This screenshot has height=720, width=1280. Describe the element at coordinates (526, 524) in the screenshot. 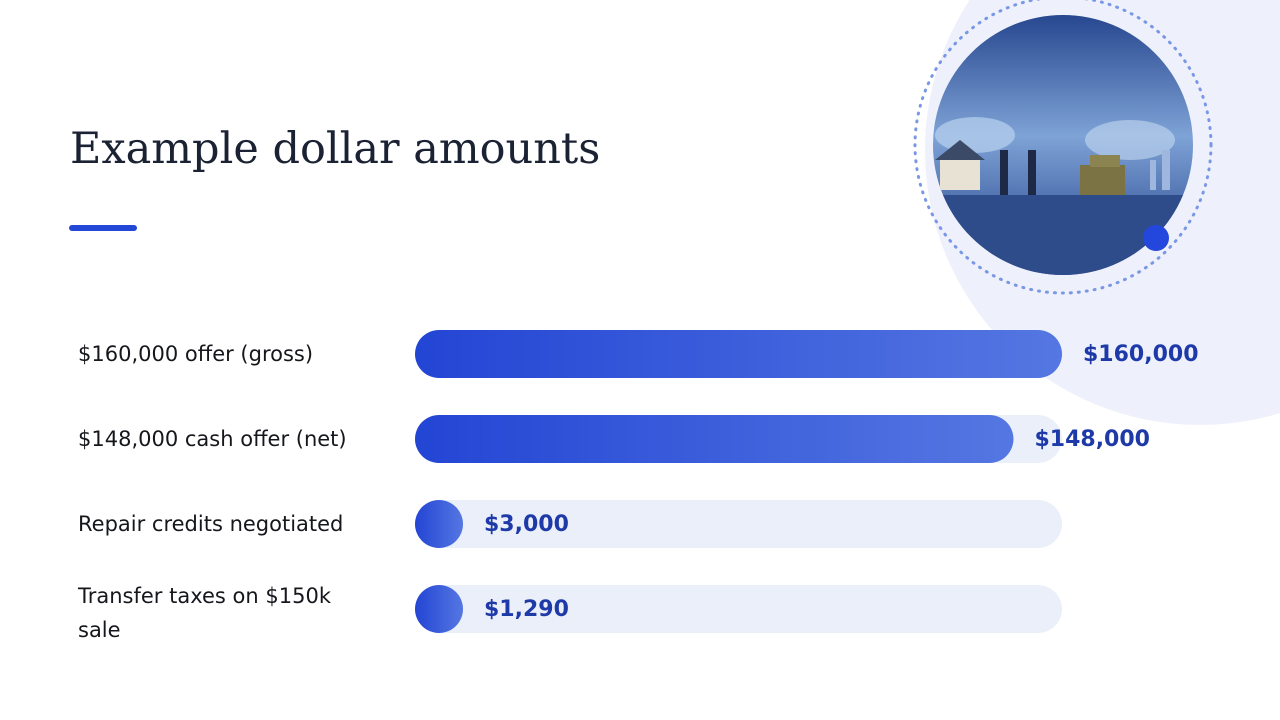

I see `value-label: $3,000` at that location.